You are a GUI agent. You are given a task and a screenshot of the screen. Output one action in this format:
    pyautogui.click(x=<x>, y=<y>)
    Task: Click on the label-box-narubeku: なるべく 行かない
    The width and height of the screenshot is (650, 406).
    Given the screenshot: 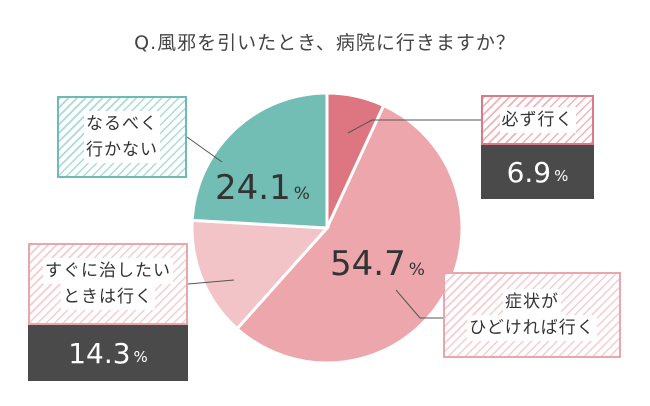 What is the action you would take?
    pyautogui.click(x=122, y=137)
    